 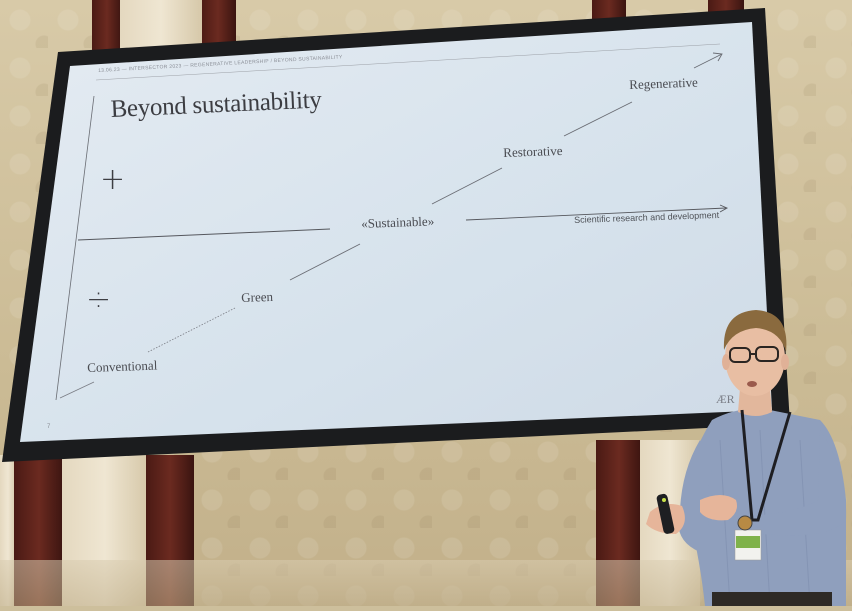 I want to click on divider-line, so click(x=204, y=234).